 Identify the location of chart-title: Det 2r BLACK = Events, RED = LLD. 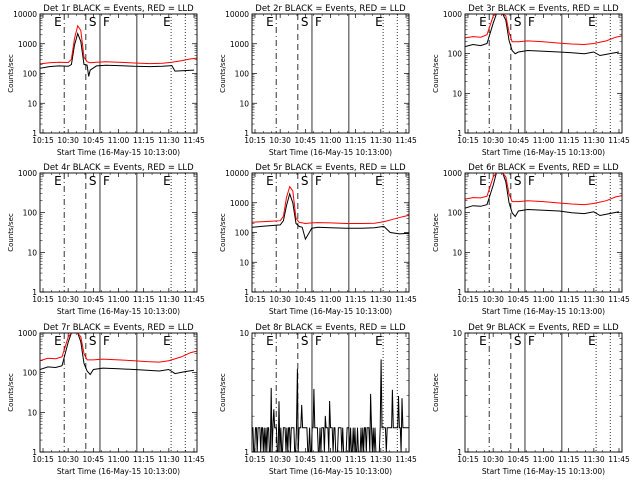
(330, 9).